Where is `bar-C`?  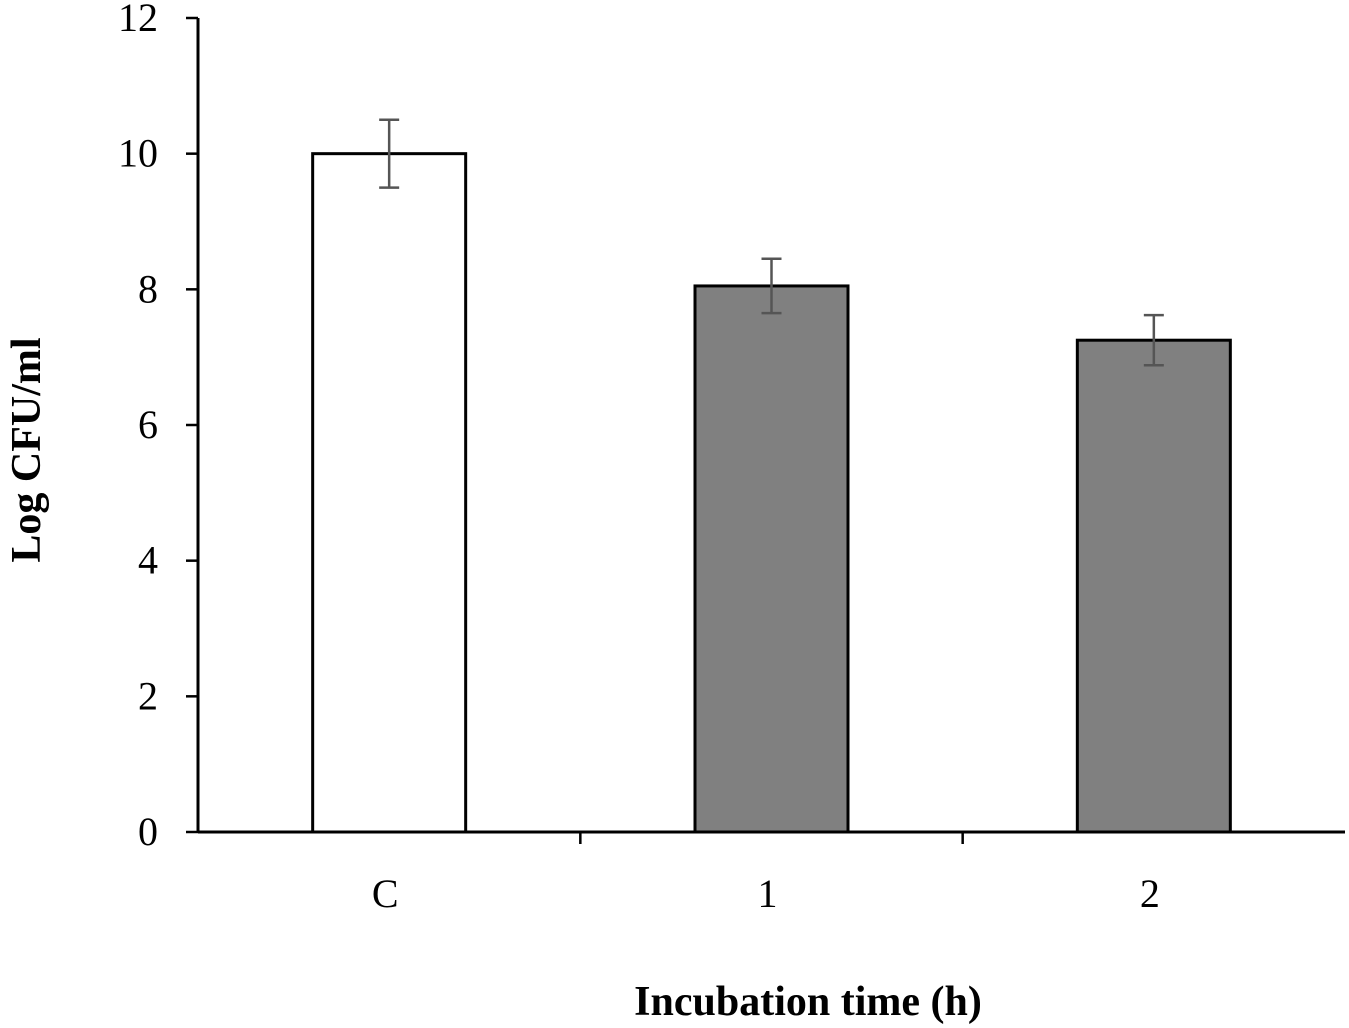 bar-C is located at coordinates (389, 493).